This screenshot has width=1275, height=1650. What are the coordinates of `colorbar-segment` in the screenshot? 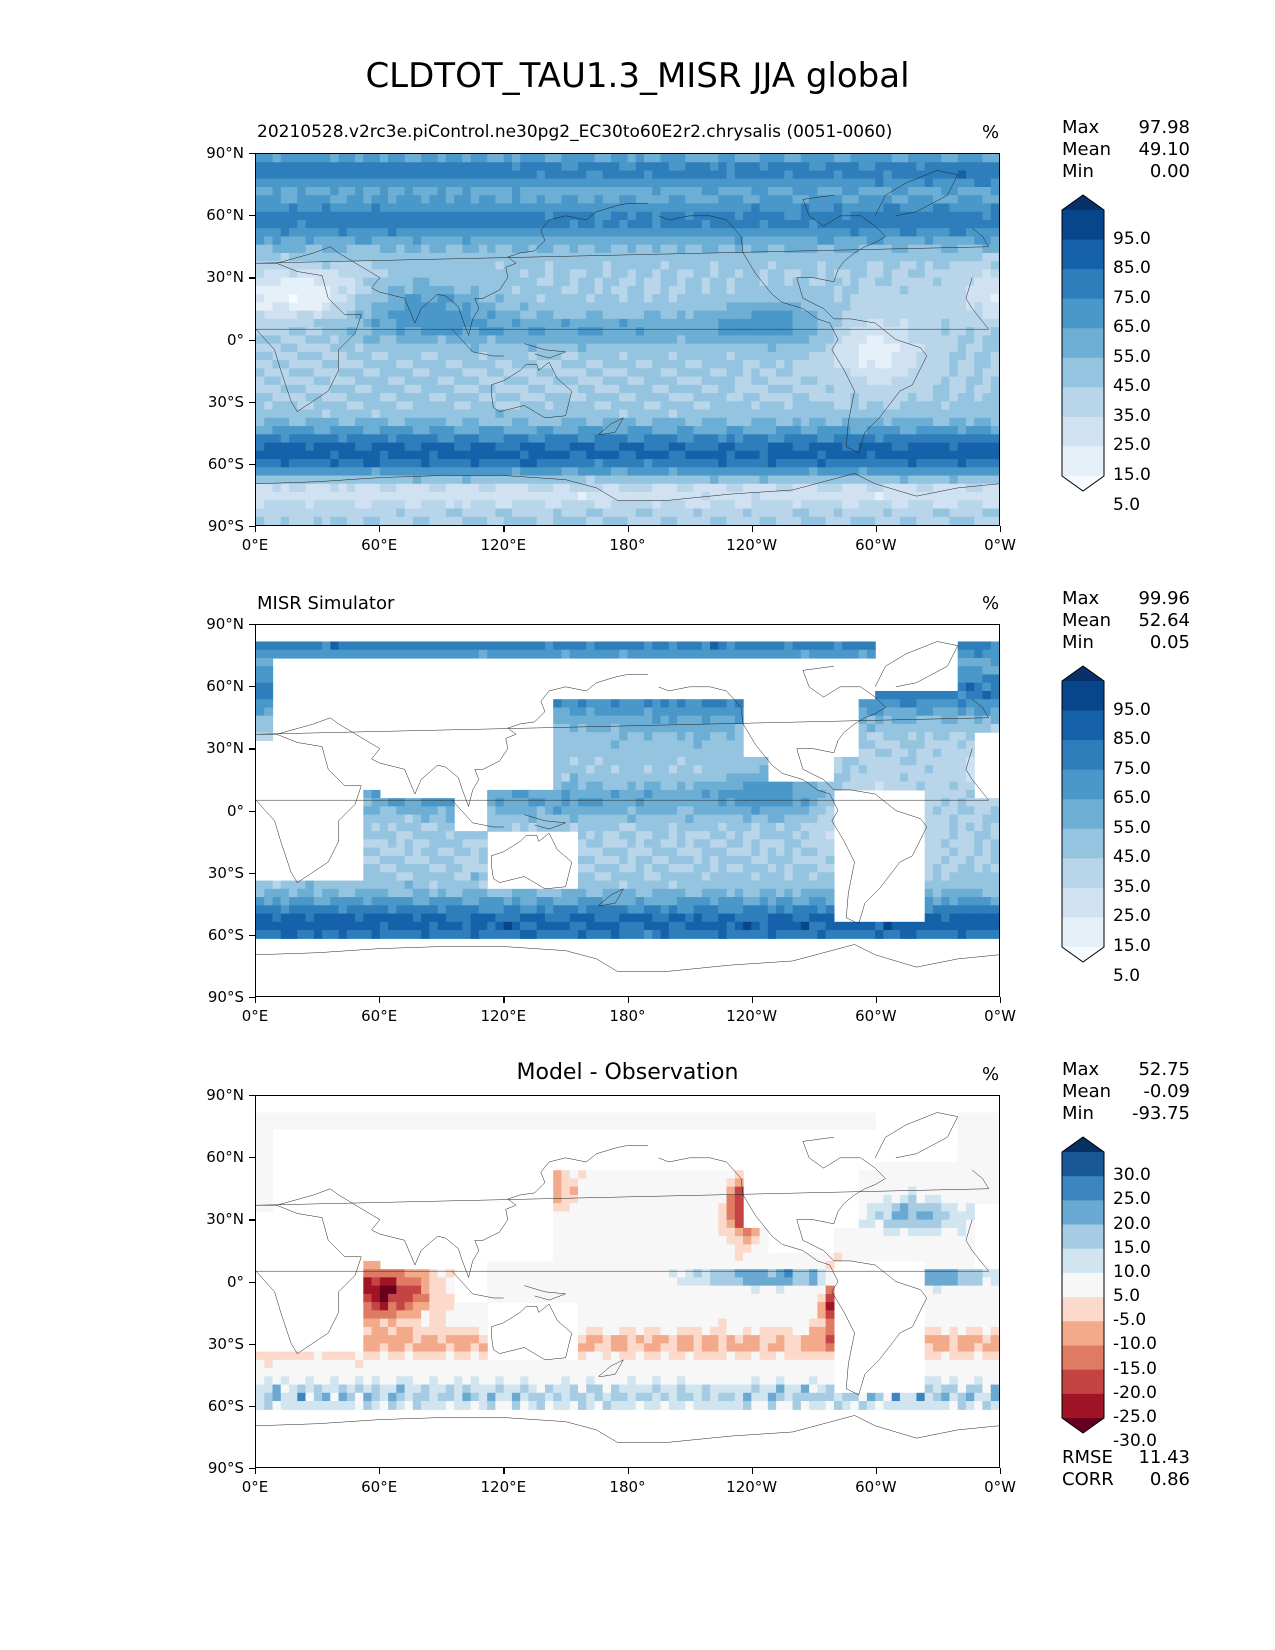 It's located at (1083, 343).